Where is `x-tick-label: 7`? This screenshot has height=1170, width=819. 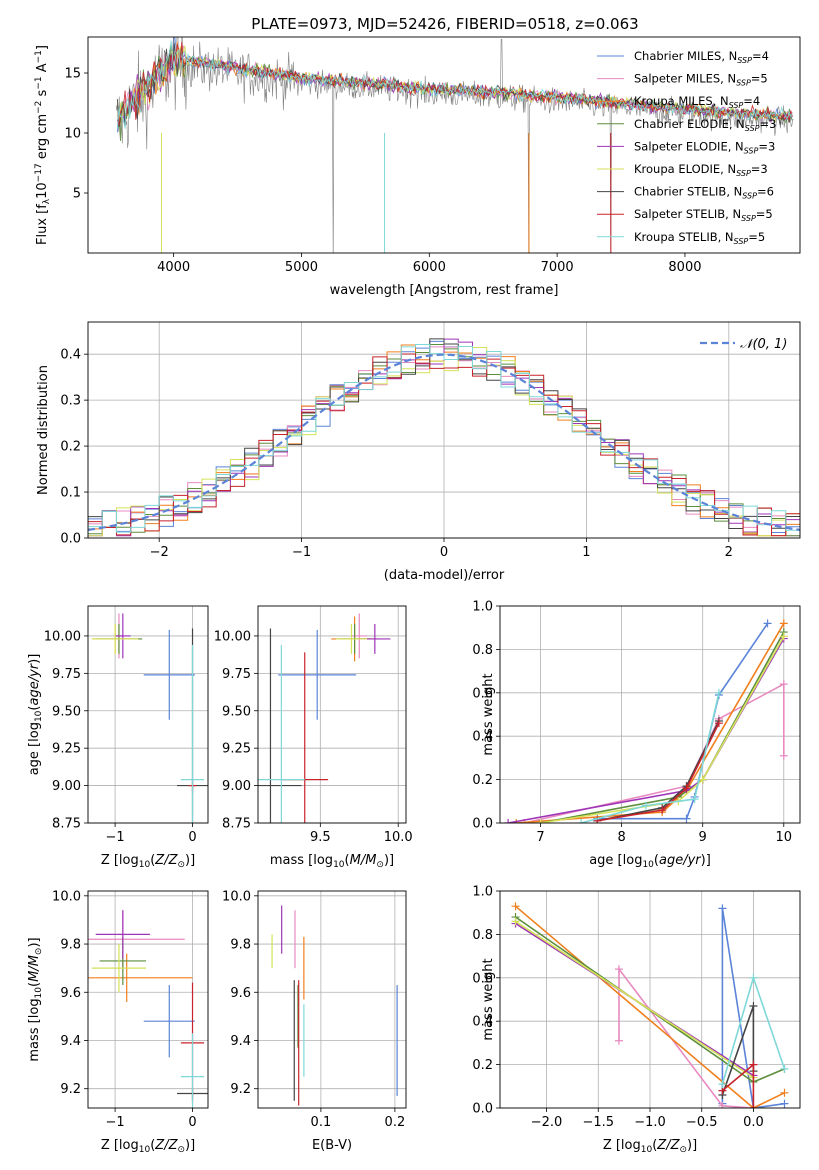
x-tick-label: 7 is located at coordinates (540, 837).